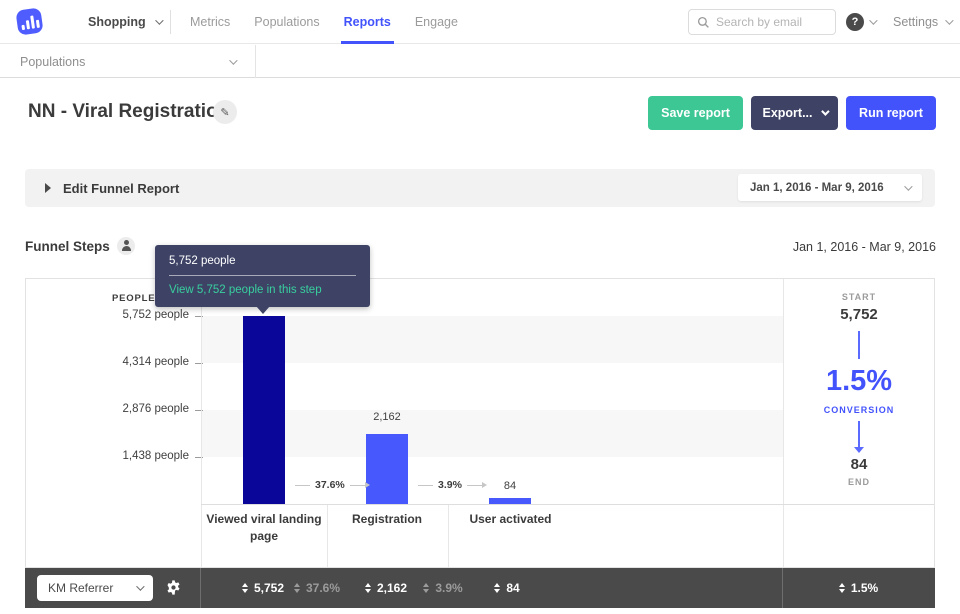  What do you see at coordinates (916, 22) in the screenshot?
I see `settings-label: Settings` at bounding box center [916, 22].